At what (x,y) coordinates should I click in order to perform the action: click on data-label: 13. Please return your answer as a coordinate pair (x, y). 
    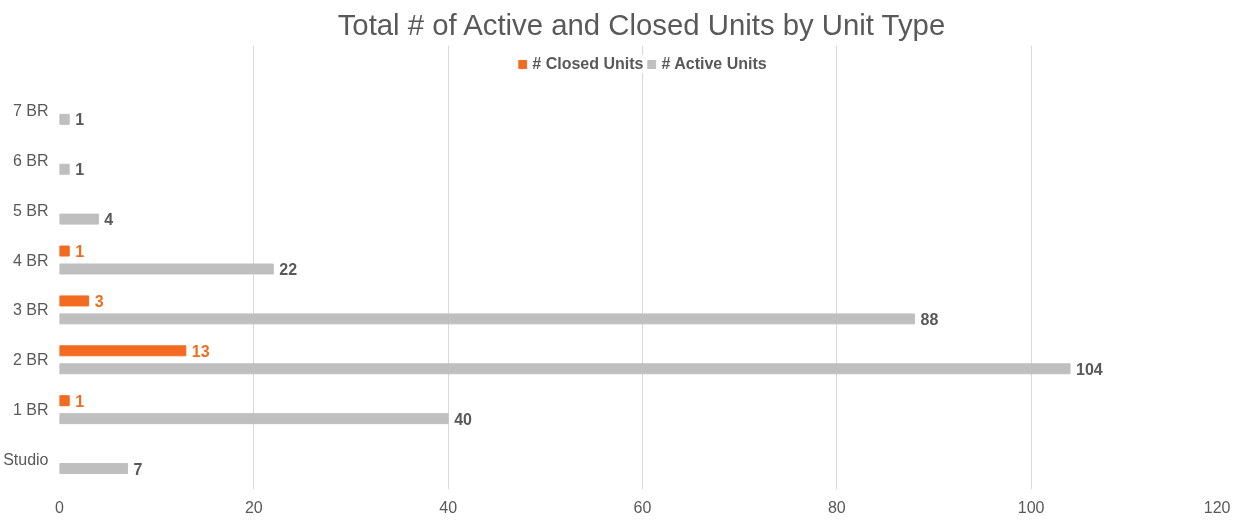
    Looking at the image, I should click on (200, 351).